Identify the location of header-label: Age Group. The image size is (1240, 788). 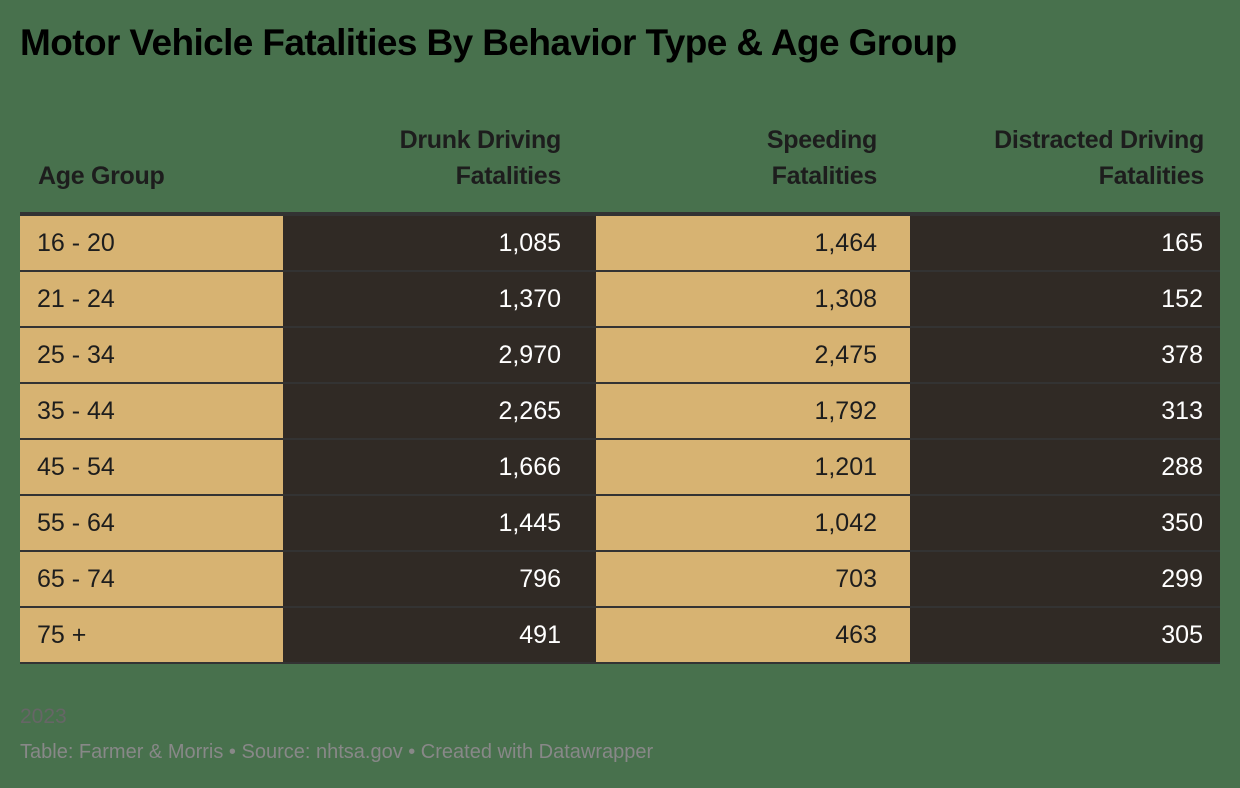
(101, 176).